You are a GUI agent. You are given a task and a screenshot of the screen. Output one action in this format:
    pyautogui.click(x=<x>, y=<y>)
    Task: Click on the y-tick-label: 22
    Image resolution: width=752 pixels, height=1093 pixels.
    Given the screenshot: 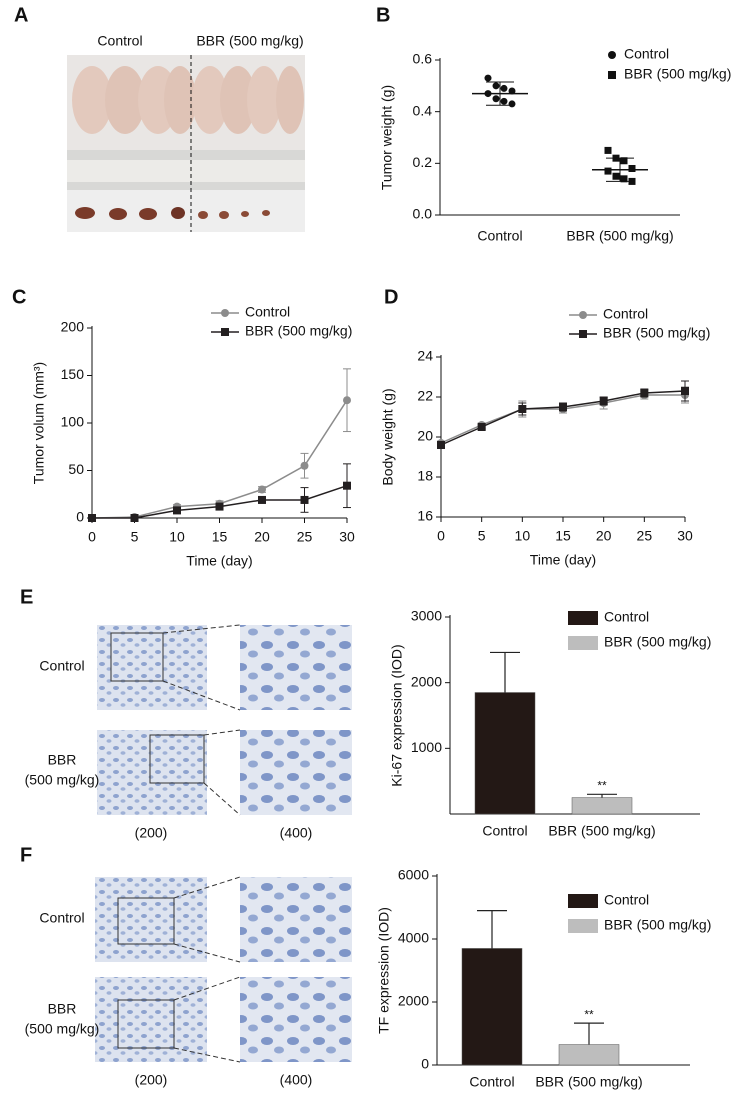 What is the action you would take?
    pyautogui.click(x=425, y=396)
    